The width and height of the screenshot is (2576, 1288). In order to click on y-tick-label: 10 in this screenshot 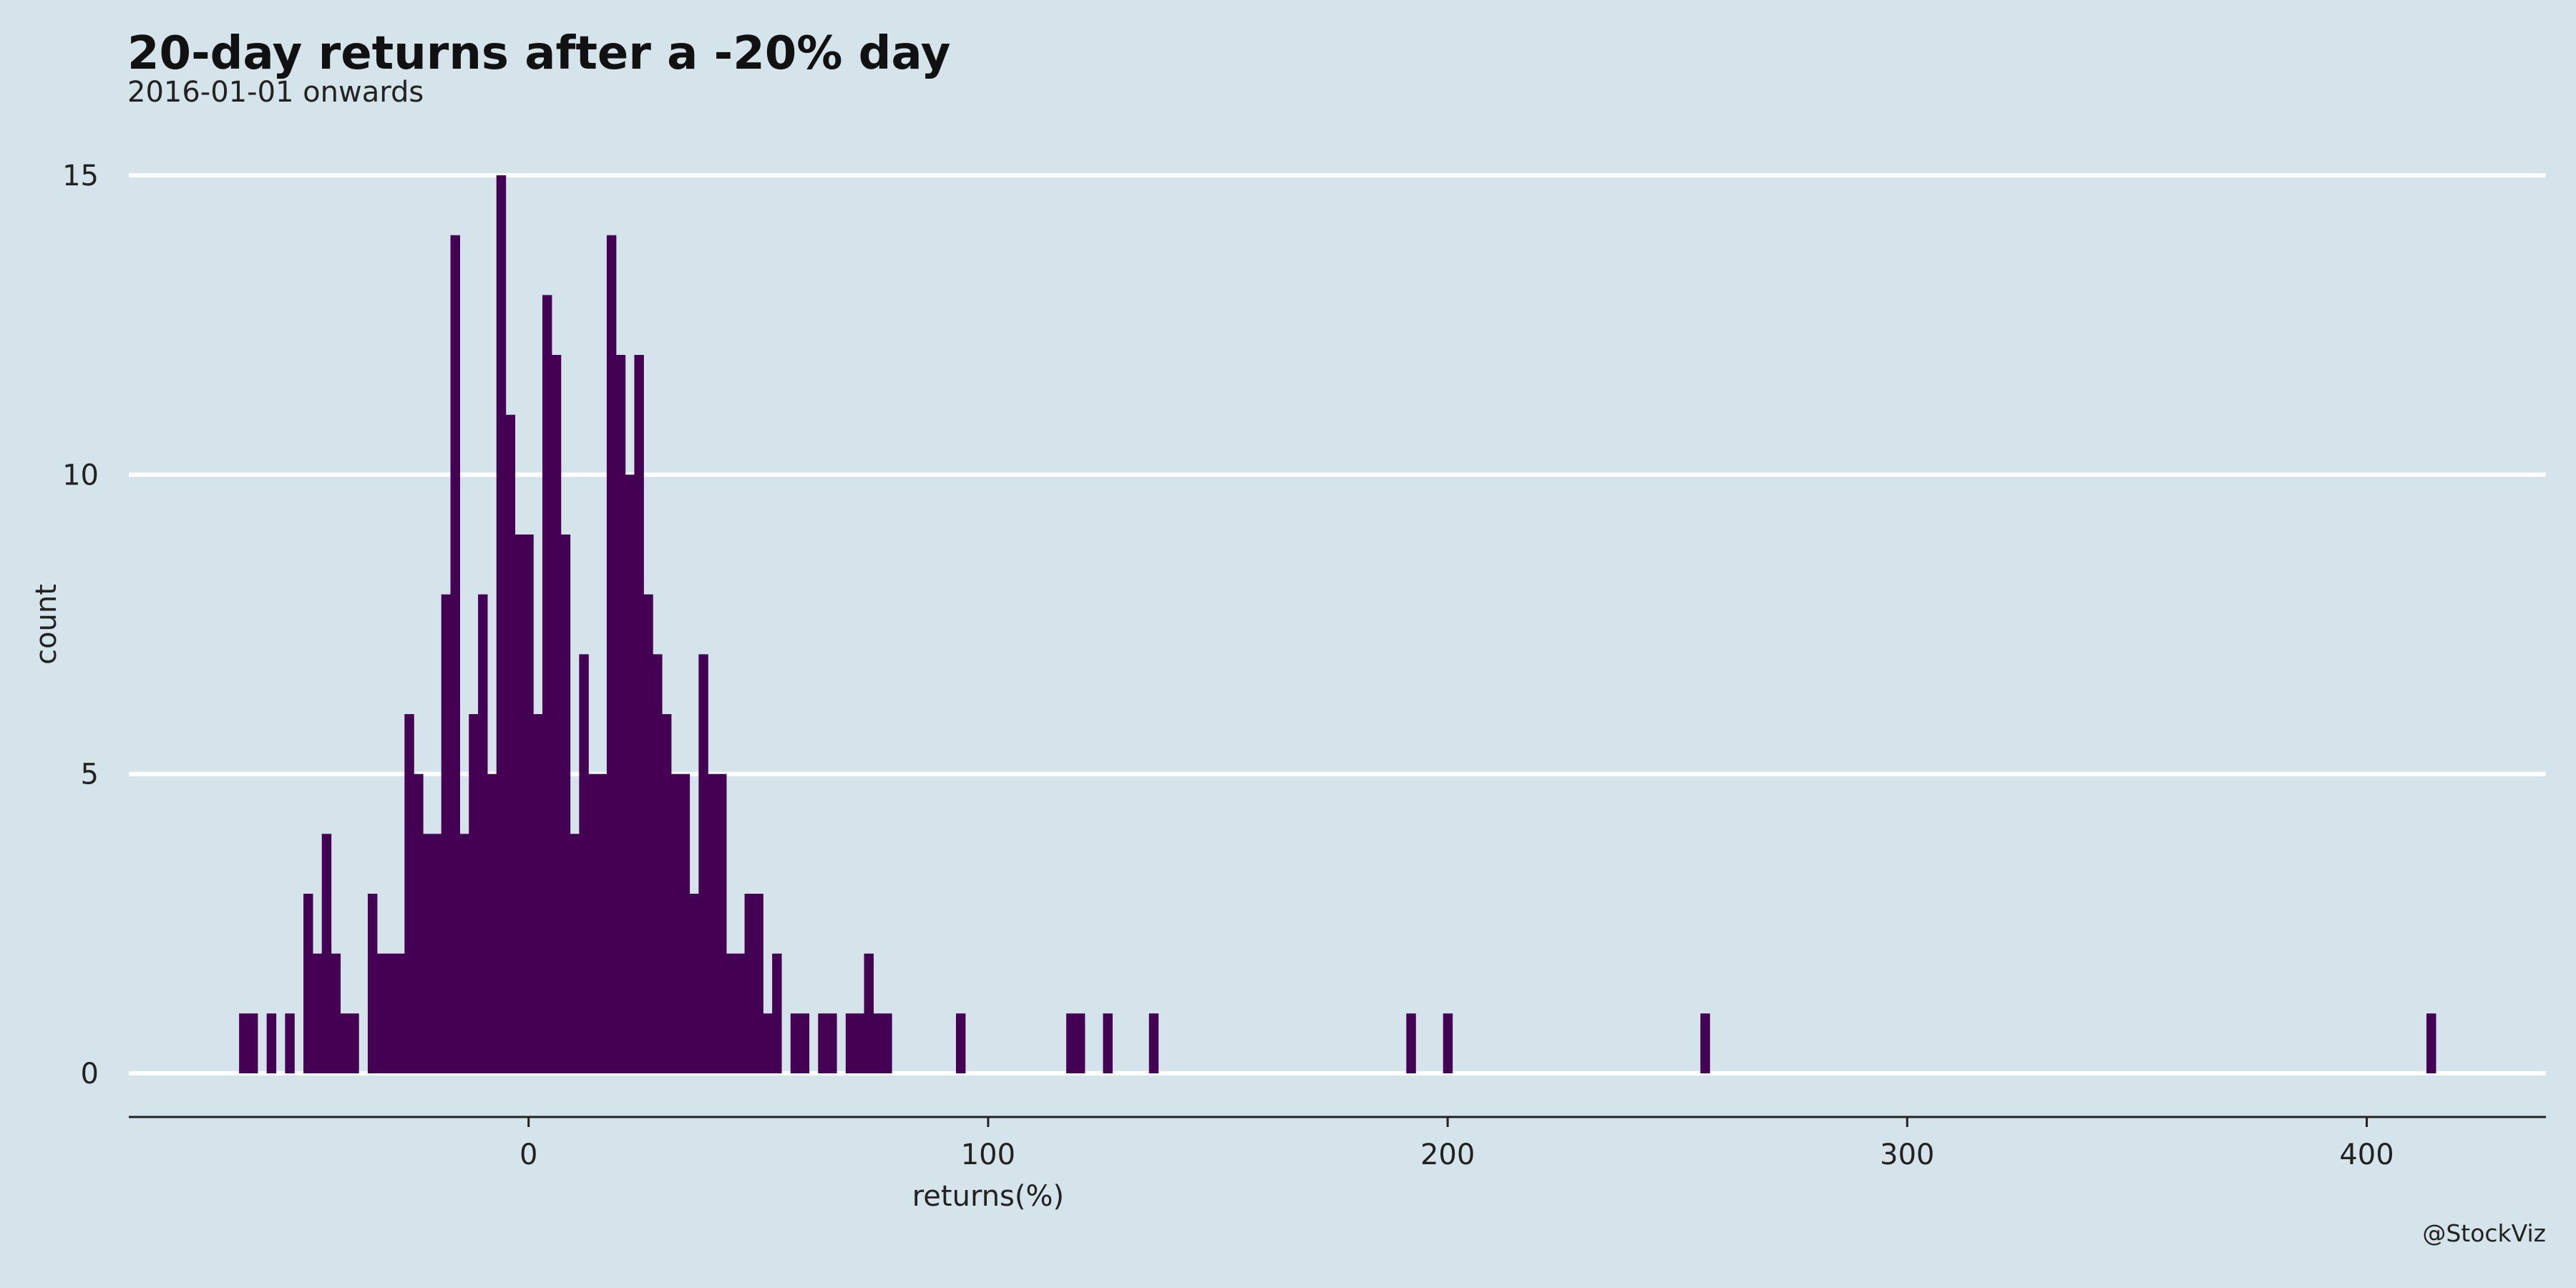, I will do `click(80, 475)`.